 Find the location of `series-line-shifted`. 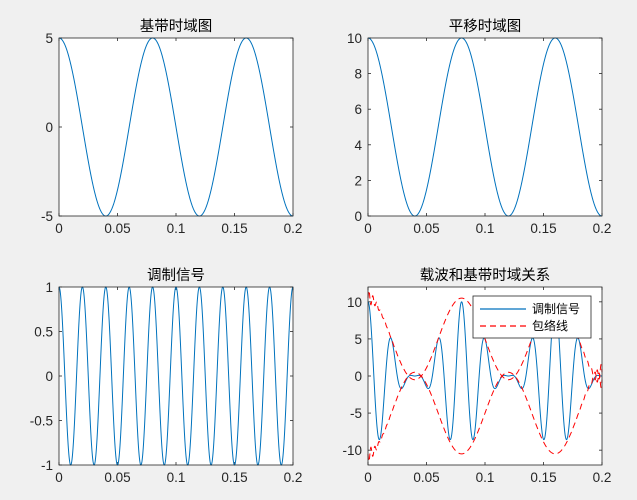

series-line-shifted is located at coordinates (485, 127).